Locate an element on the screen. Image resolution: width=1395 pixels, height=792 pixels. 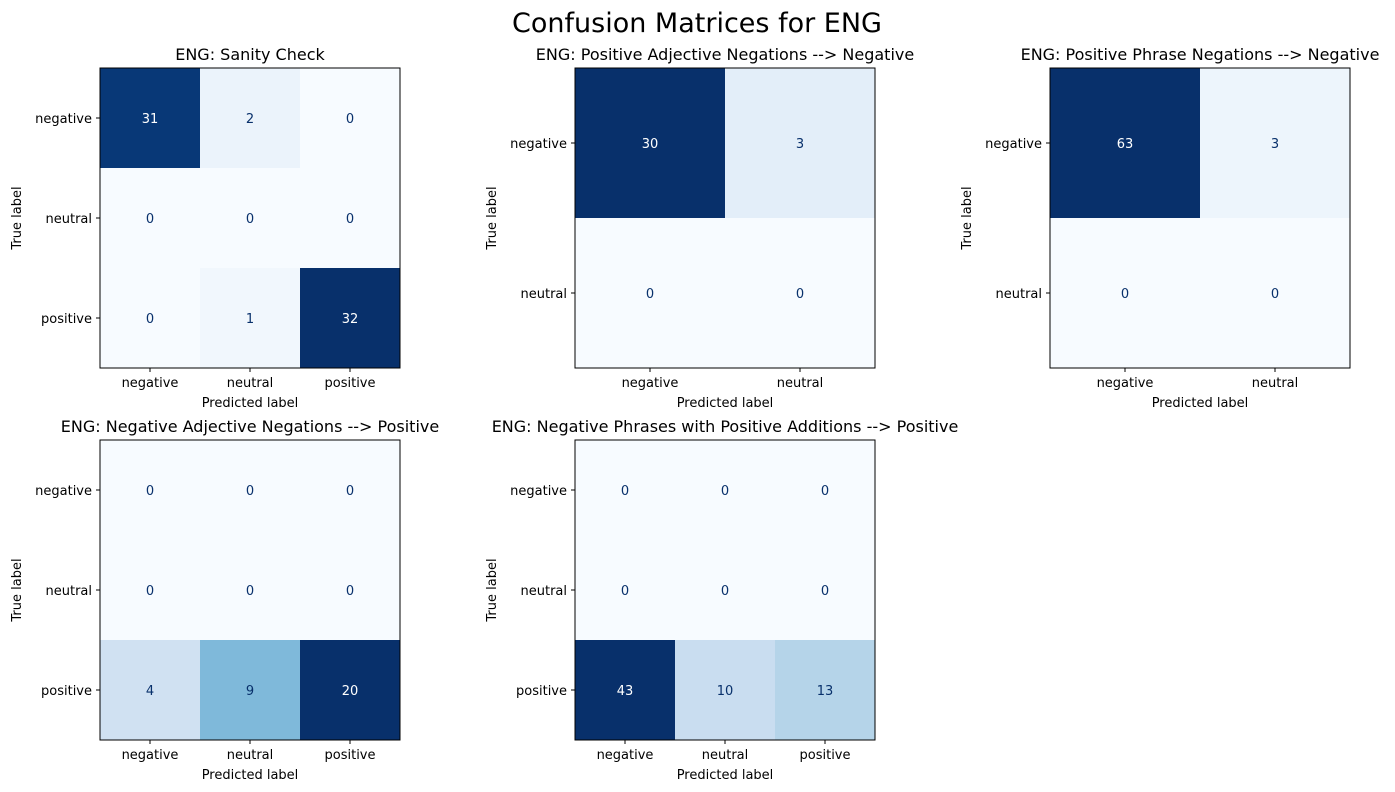
cell-value-label: 32 is located at coordinates (350, 319).